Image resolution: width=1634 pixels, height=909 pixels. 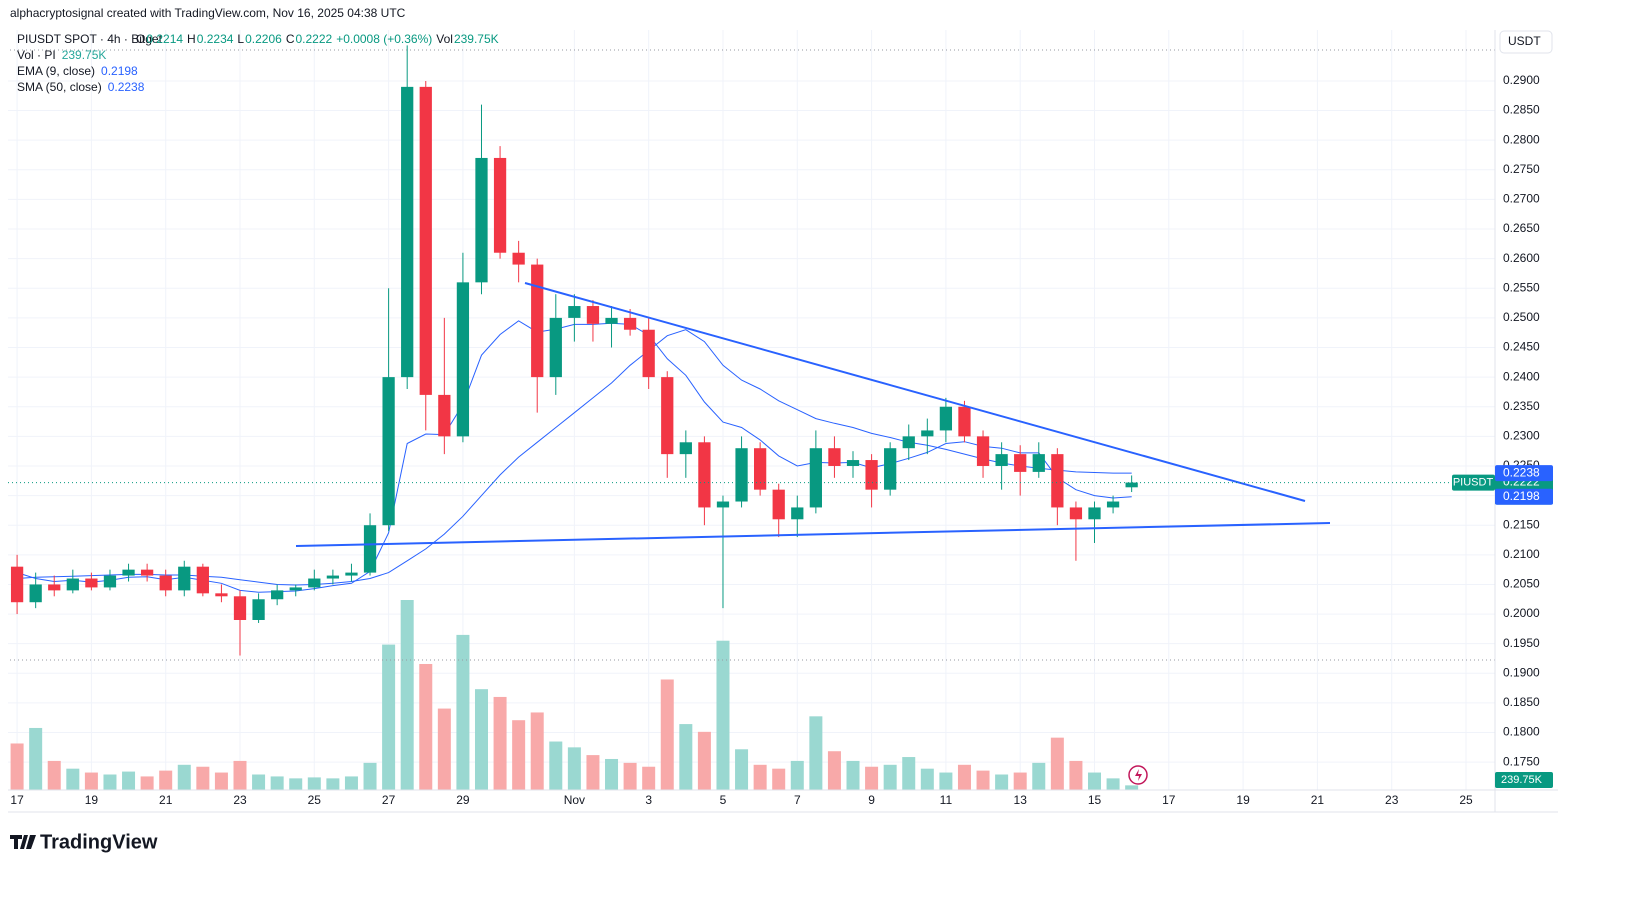 I want to click on logo: TradingView, so click(x=84, y=842).